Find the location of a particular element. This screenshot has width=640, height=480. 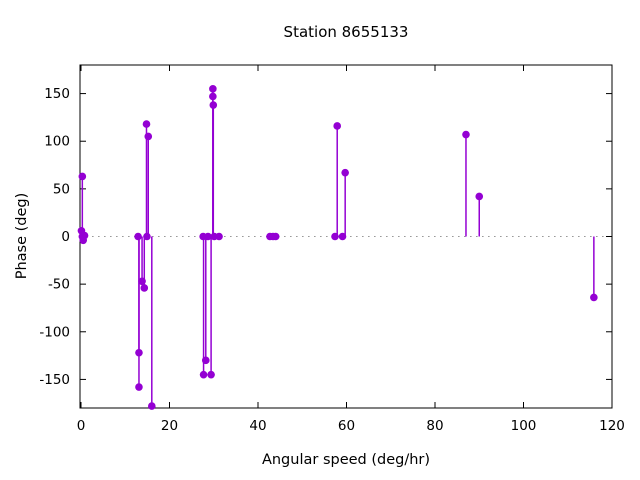

y-tick-label: -150 is located at coordinates (54, 380).